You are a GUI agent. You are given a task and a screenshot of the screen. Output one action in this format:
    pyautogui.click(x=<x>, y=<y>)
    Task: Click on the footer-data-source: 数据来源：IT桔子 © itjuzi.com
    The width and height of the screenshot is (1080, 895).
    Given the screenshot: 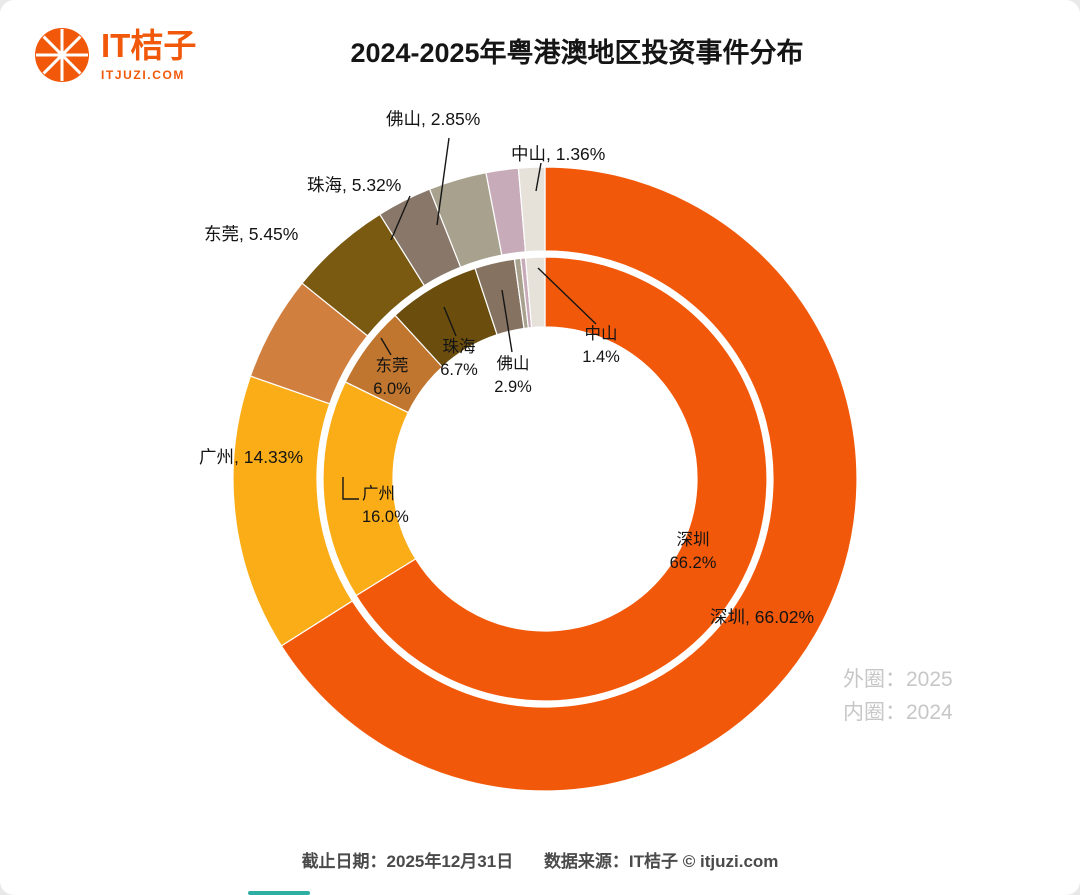 What is the action you would take?
    pyautogui.click(x=661, y=861)
    